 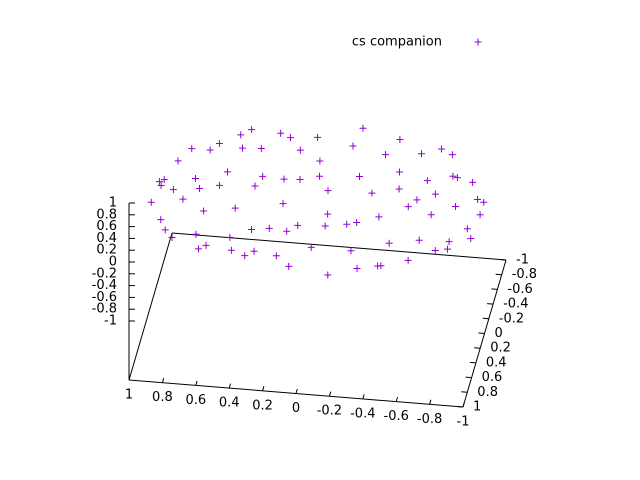 What do you see at coordinates (113, 262) in the screenshot?
I see `z-tick-label: 0` at bounding box center [113, 262].